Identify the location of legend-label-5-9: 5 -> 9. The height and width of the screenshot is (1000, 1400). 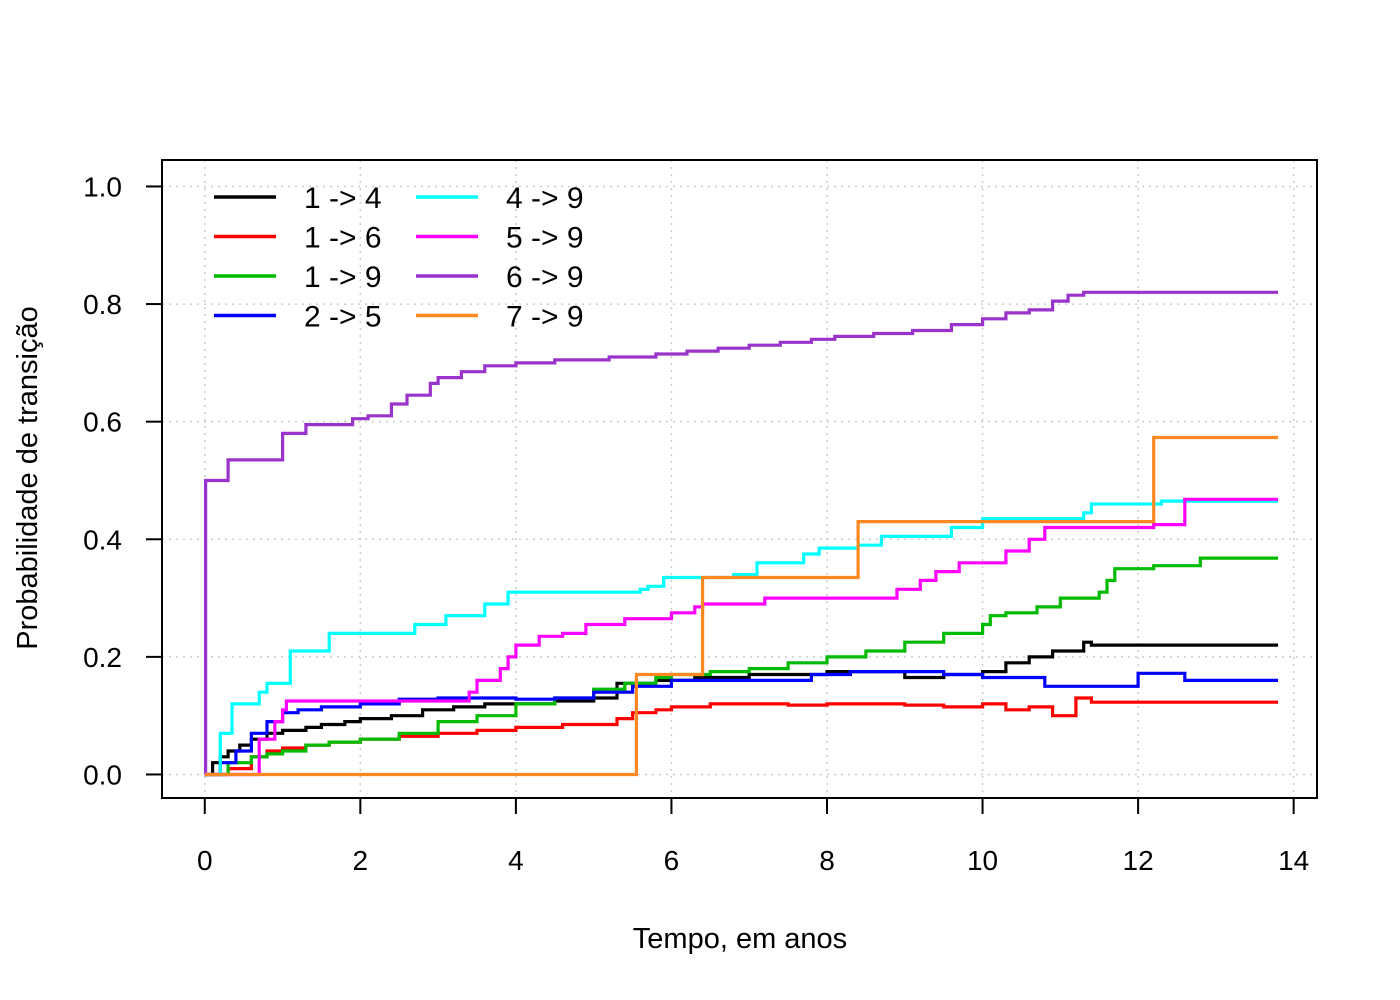
(545, 238).